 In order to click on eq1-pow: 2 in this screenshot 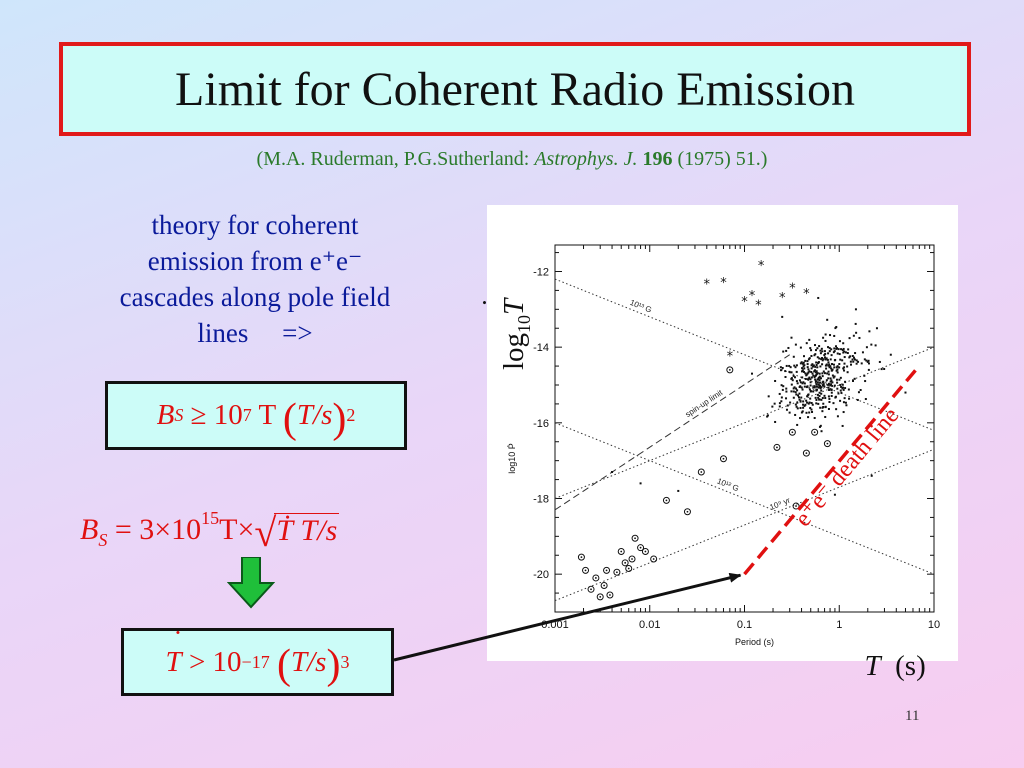, I will do `click(351, 415)`.